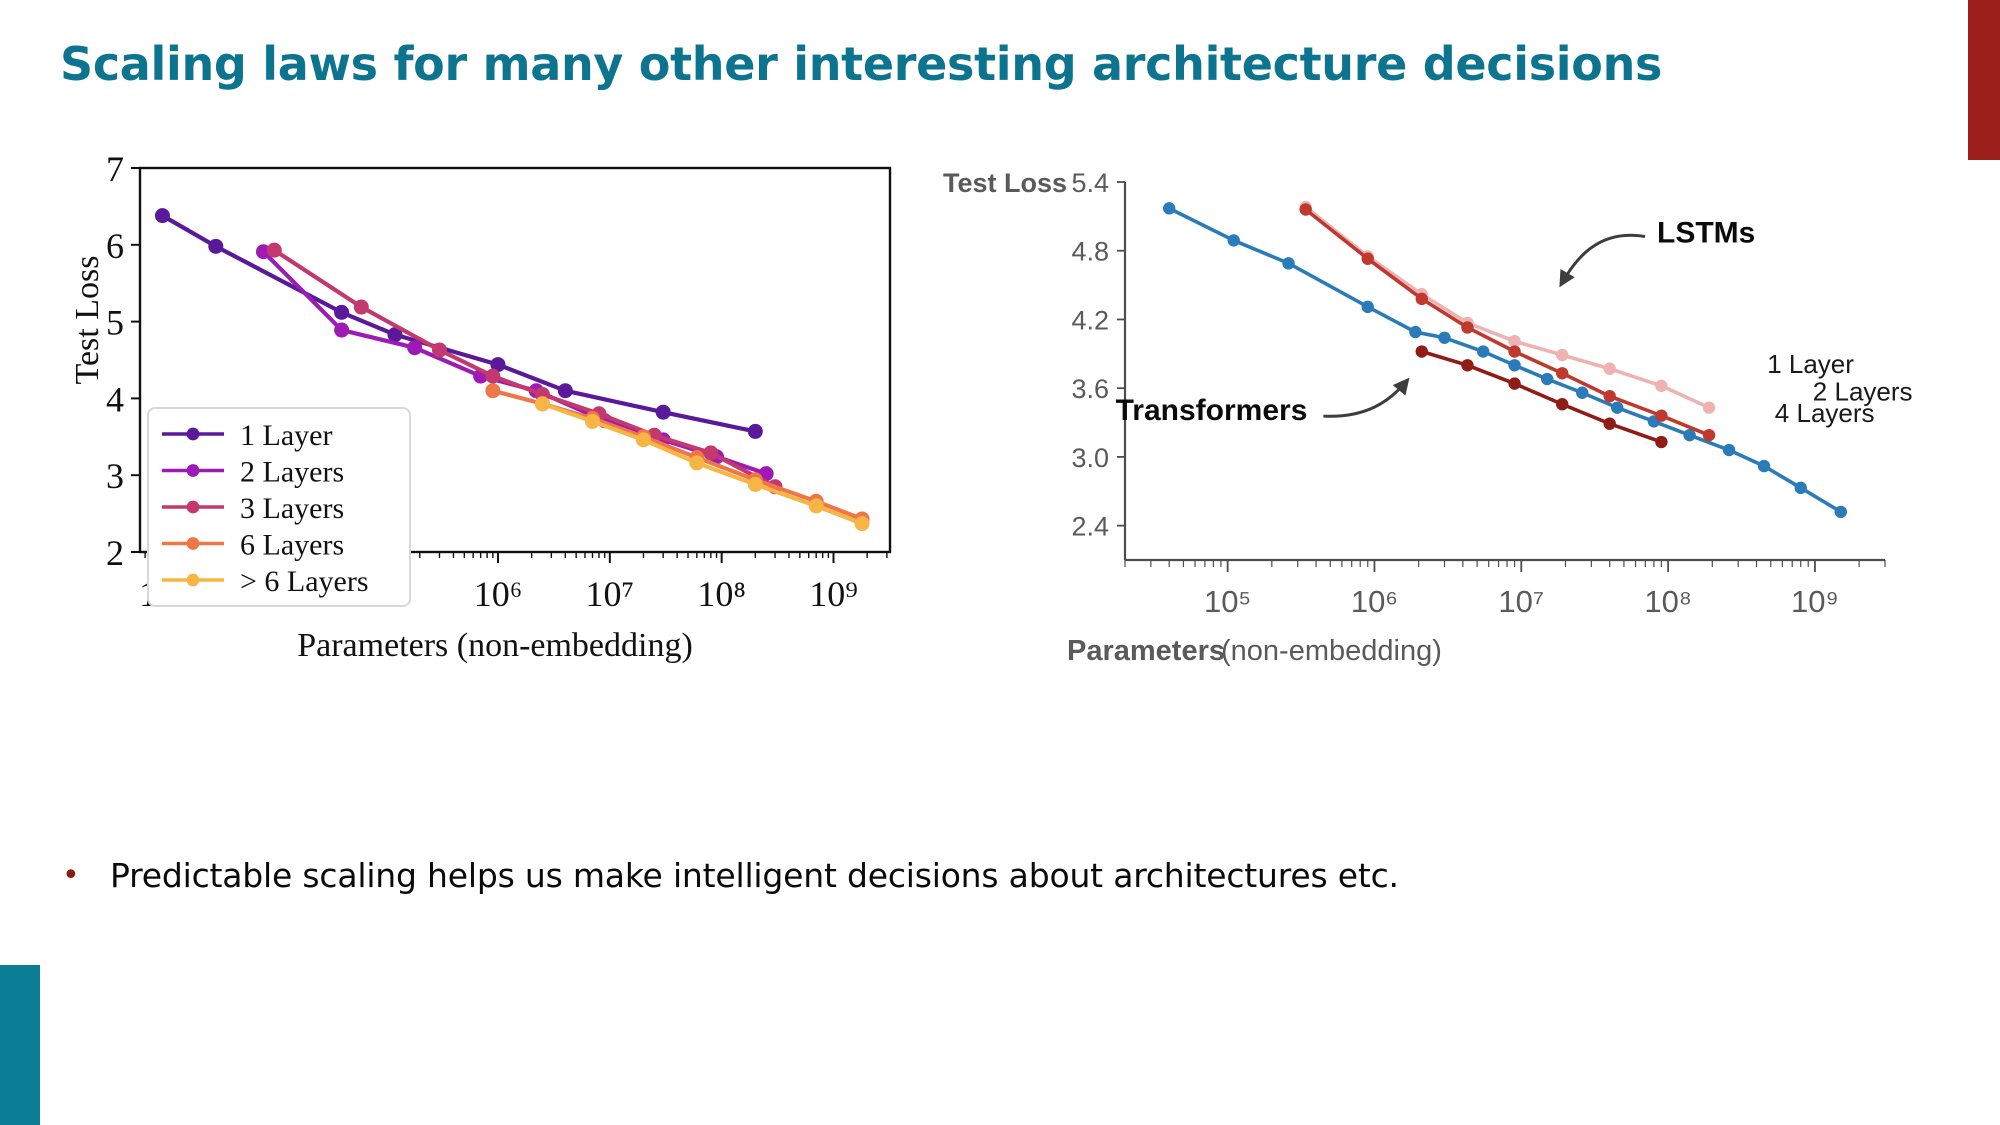 Image resolution: width=2000 pixels, height=1125 pixels. What do you see at coordinates (1706, 232) in the screenshot?
I see `annotation-lstms: LSTMs` at bounding box center [1706, 232].